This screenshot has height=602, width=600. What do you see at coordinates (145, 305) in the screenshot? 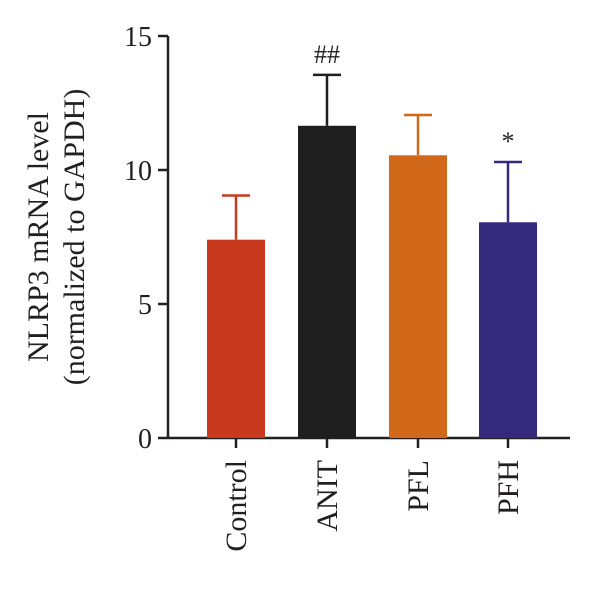
I see `y-tick-label: 5` at bounding box center [145, 305].